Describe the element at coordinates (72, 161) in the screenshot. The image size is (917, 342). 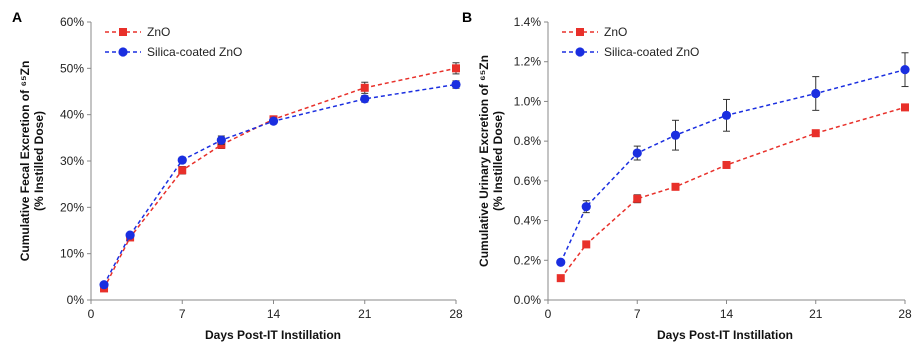
I see `panel-a-y-tick-label: 30%` at that location.